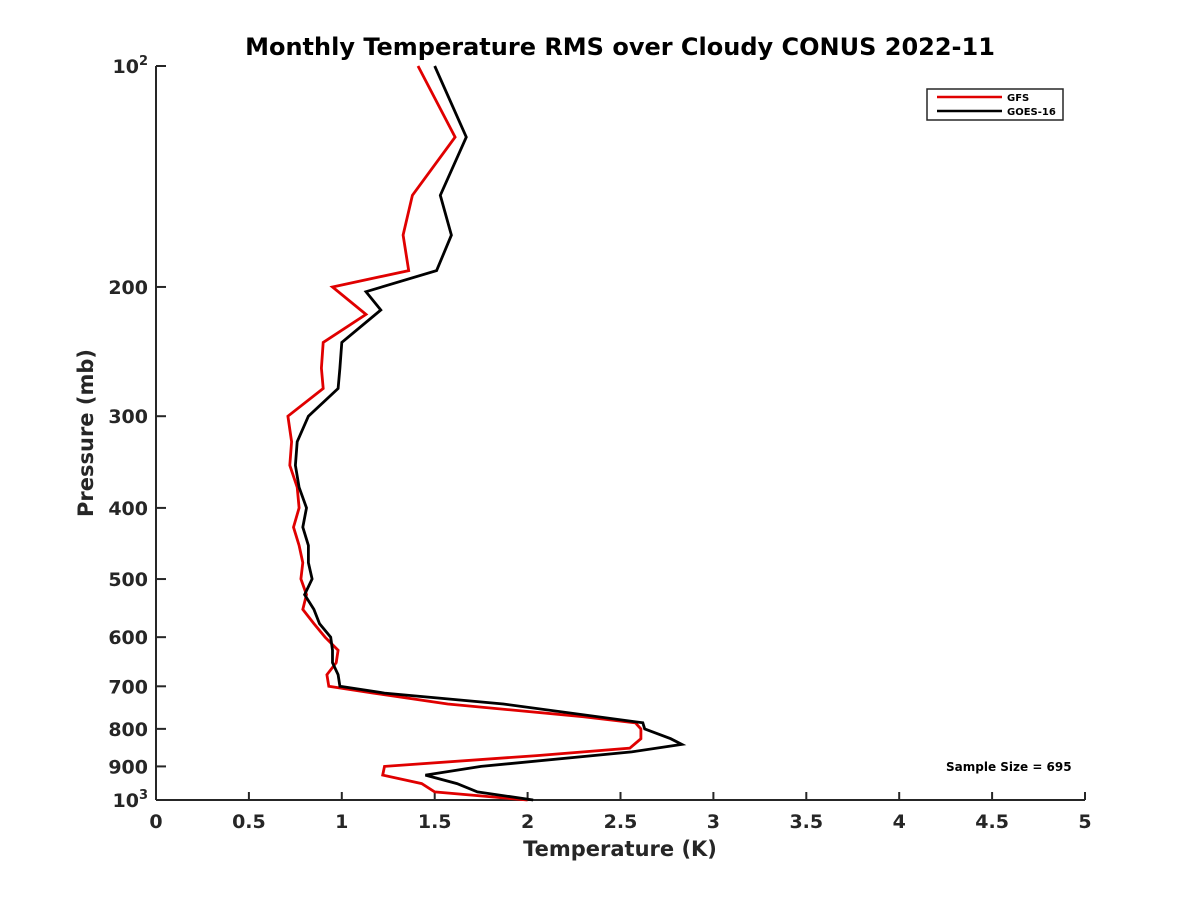 This screenshot has height=900, width=1200. I want to click on y-tick-label: 400, so click(128, 509).